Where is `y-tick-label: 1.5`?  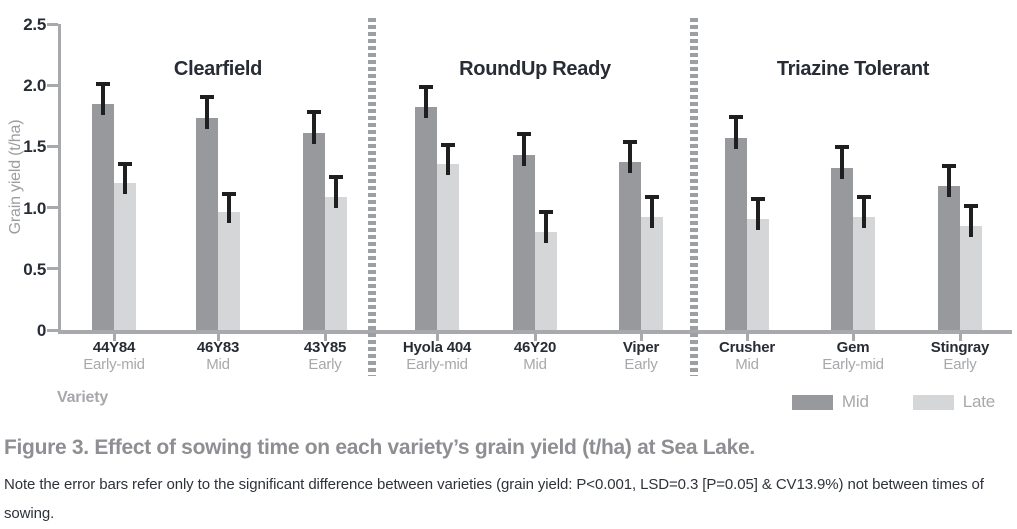
y-tick-label: 1.5 is located at coordinates (34, 147).